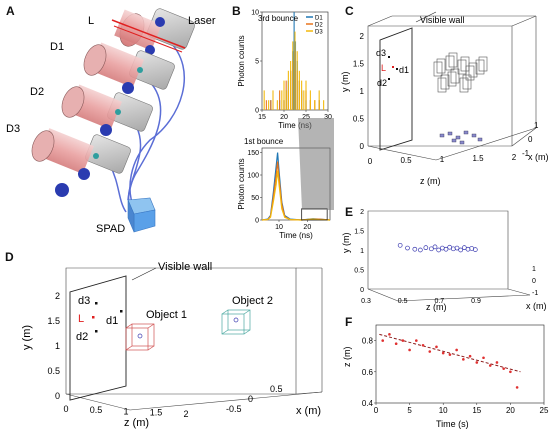  Describe the element at coordinates (250, 399) in the screenshot. I see `d-x-tick-label: 0` at that location.